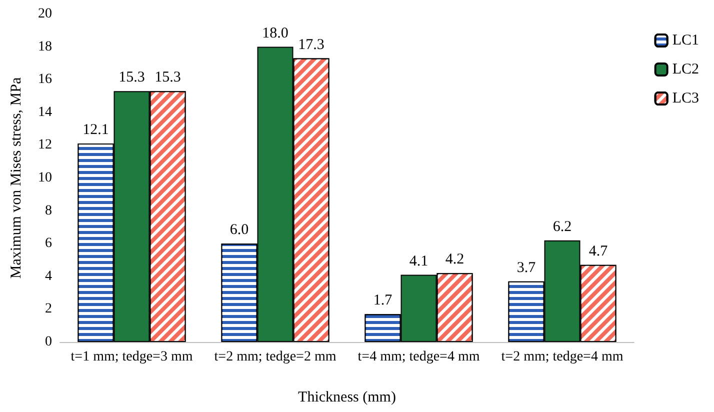  Describe the element at coordinates (686, 70) in the screenshot. I see `legend-label: LC2` at that location.